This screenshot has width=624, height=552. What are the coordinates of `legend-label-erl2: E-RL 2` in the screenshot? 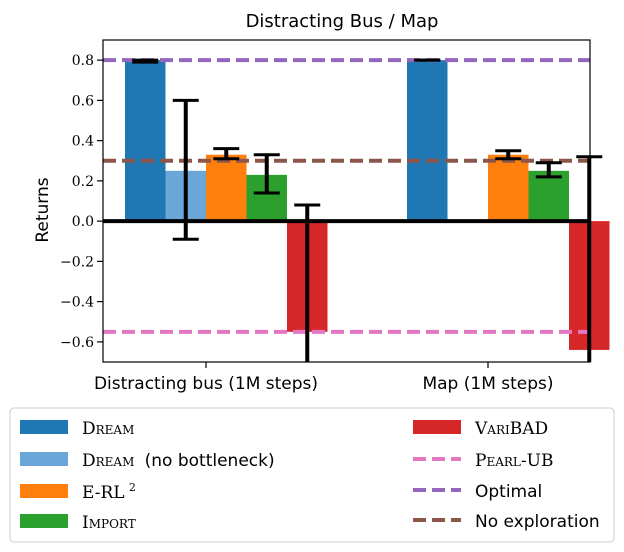 It's located at (109, 492).